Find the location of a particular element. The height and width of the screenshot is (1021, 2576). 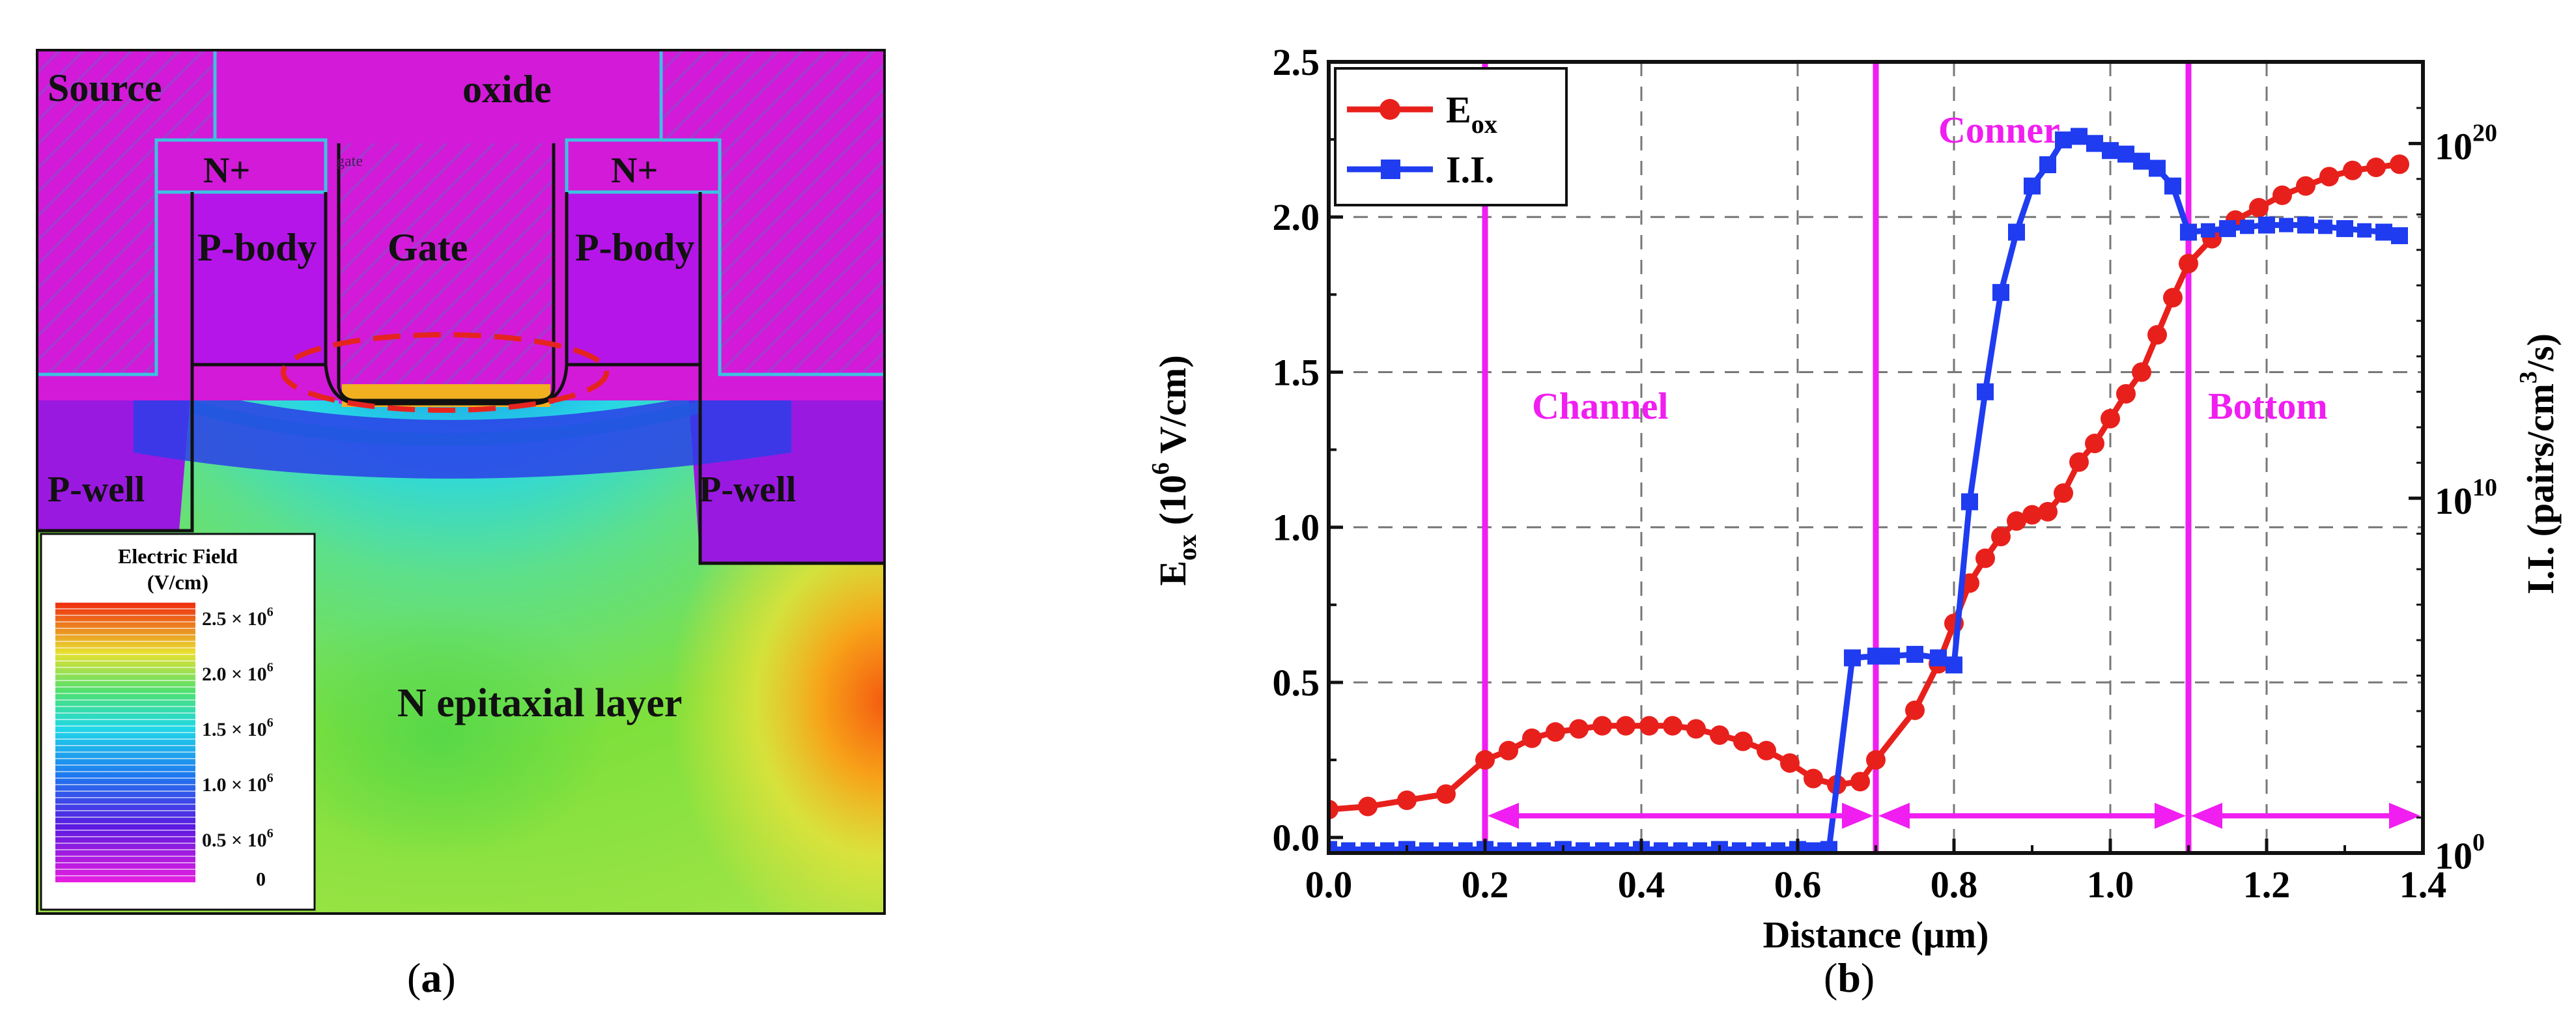

legend-colorbar is located at coordinates (125, 742).